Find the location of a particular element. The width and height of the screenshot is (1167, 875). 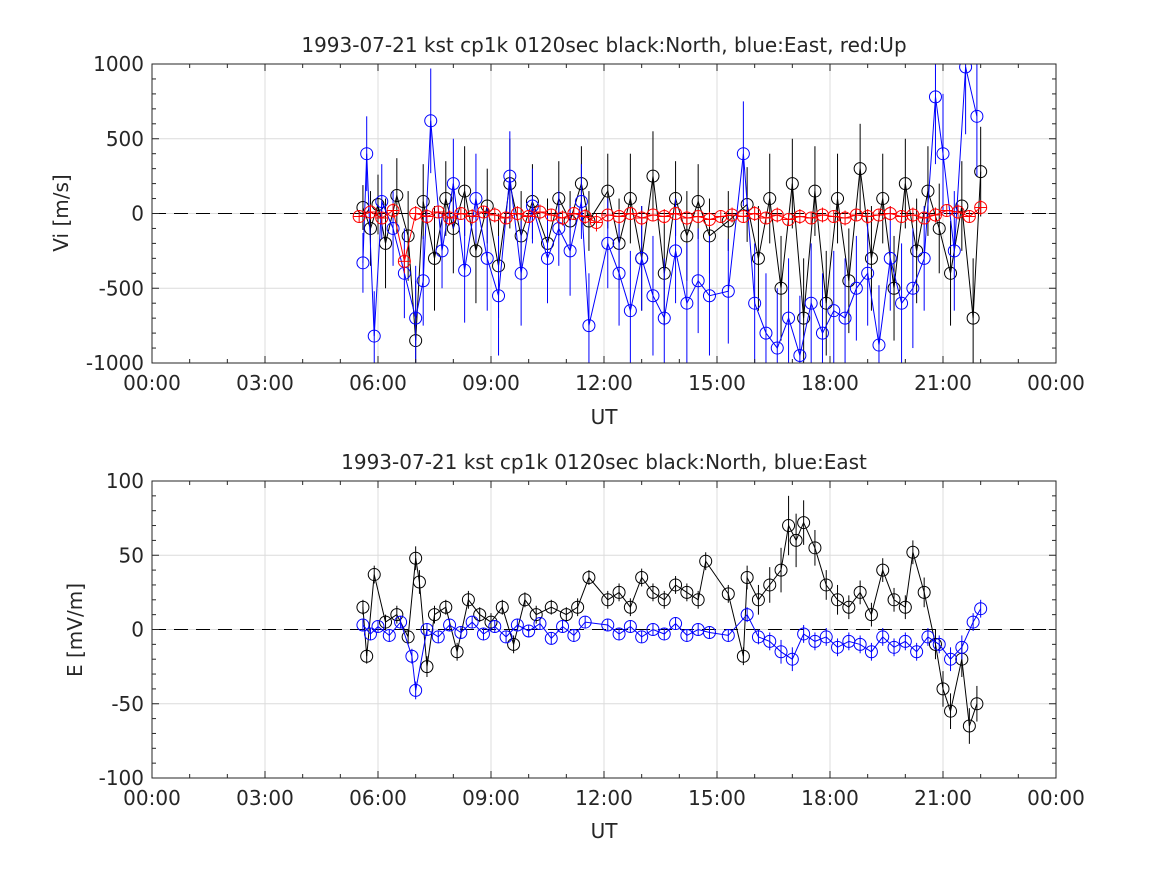

e-ytick-label: -50 is located at coordinates (127, 704).